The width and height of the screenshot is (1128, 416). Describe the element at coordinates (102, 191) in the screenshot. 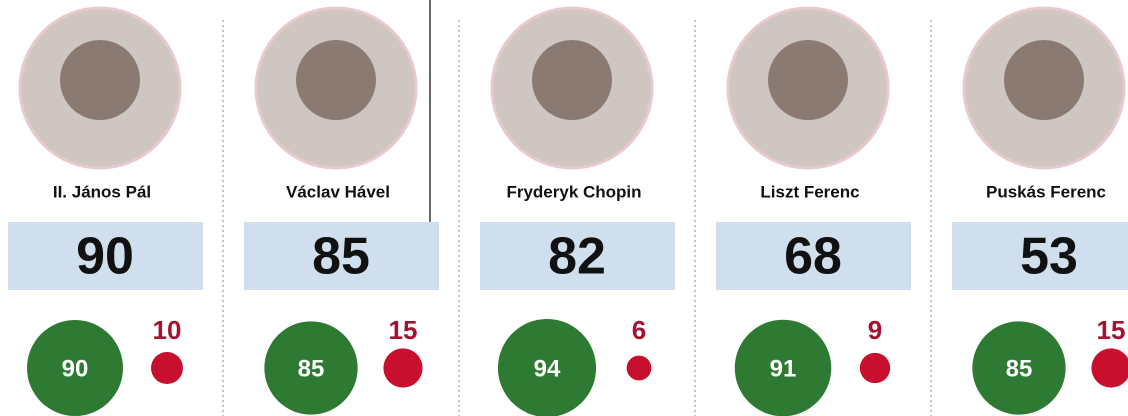

I see `name: II. János Pál` at that location.